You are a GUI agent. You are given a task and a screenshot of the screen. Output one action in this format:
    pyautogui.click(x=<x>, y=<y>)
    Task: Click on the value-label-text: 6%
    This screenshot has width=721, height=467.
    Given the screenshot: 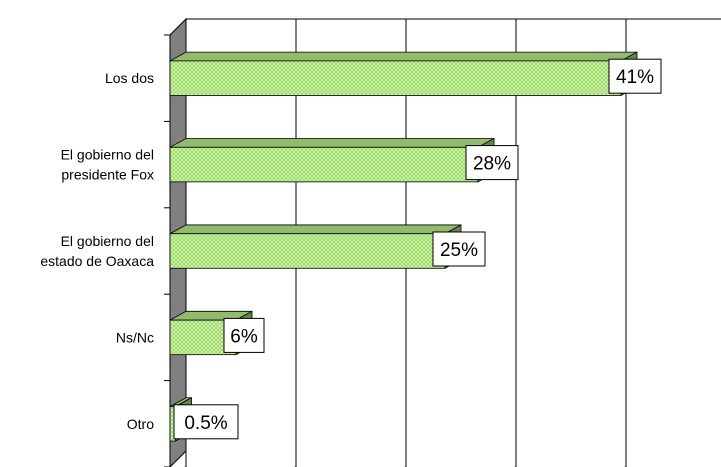 What is the action you would take?
    pyautogui.click(x=244, y=336)
    